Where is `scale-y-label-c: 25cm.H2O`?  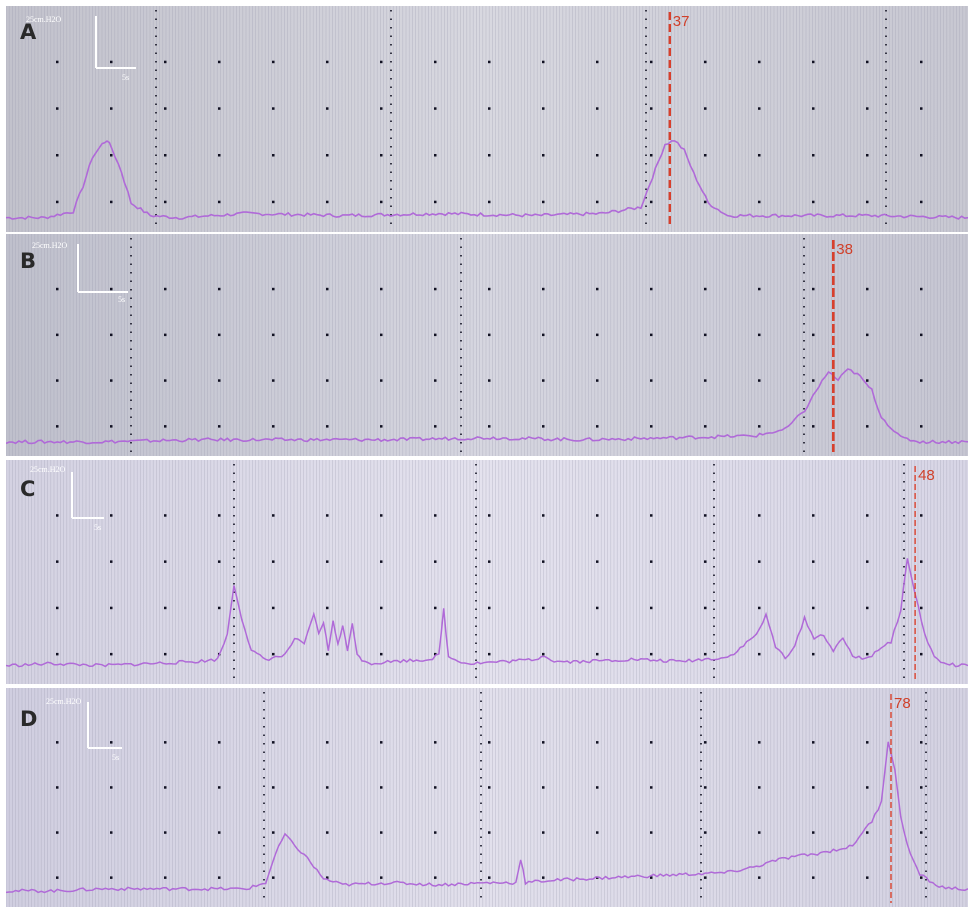 scale-y-label-c: 25cm.H2O is located at coordinates (48, 469).